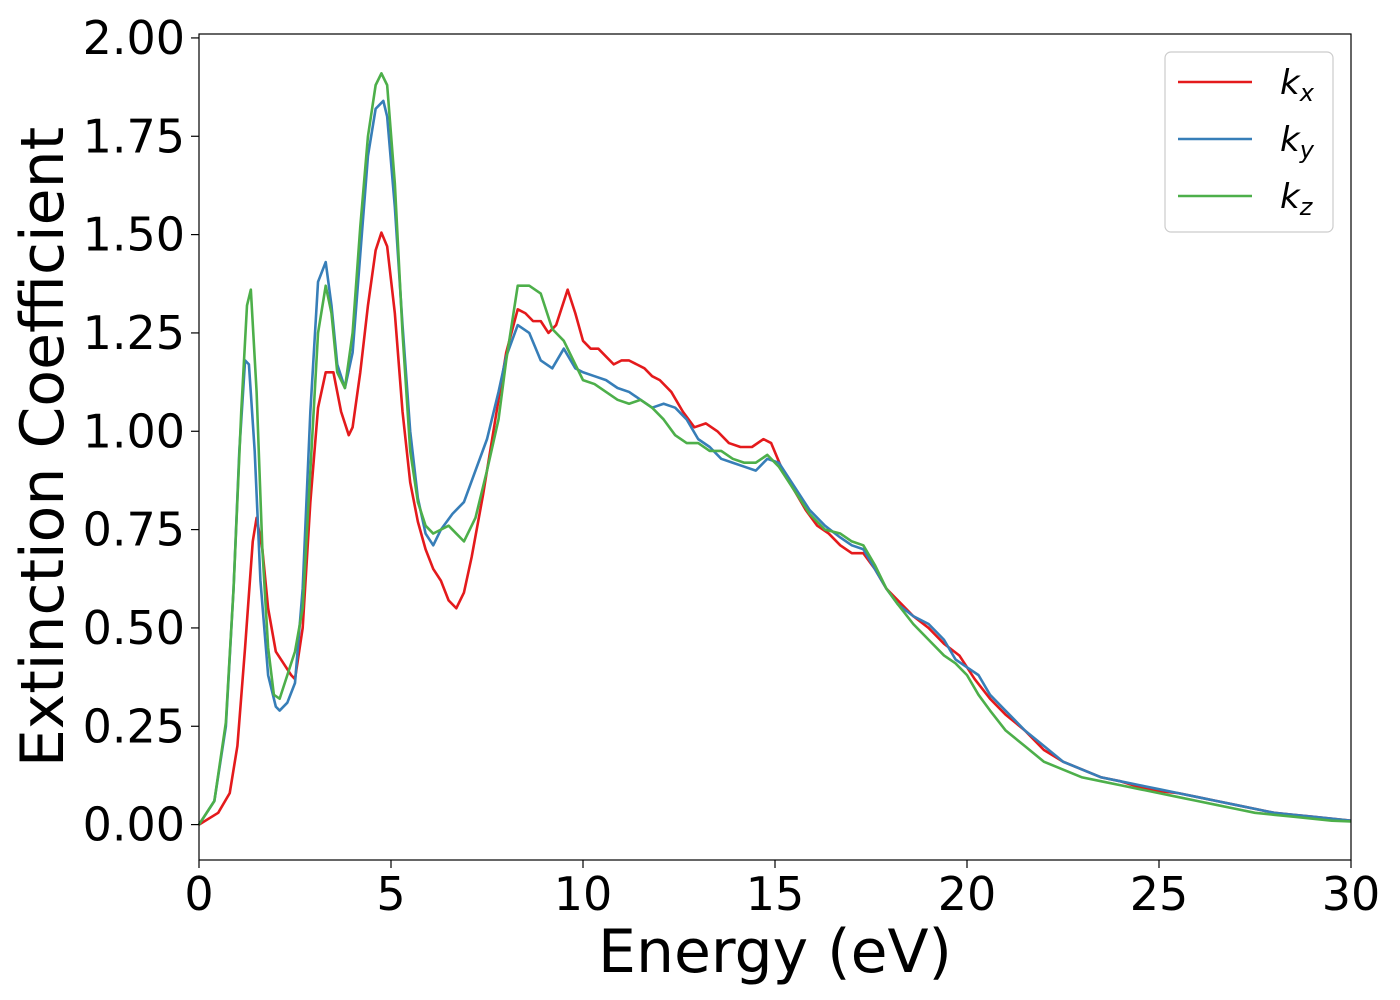 This screenshot has height=1000, width=1400. What do you see at coordinates (1351, 894) in the screenshot?
I see `x-tick-label: 30` at bounding box center [1351, 894].